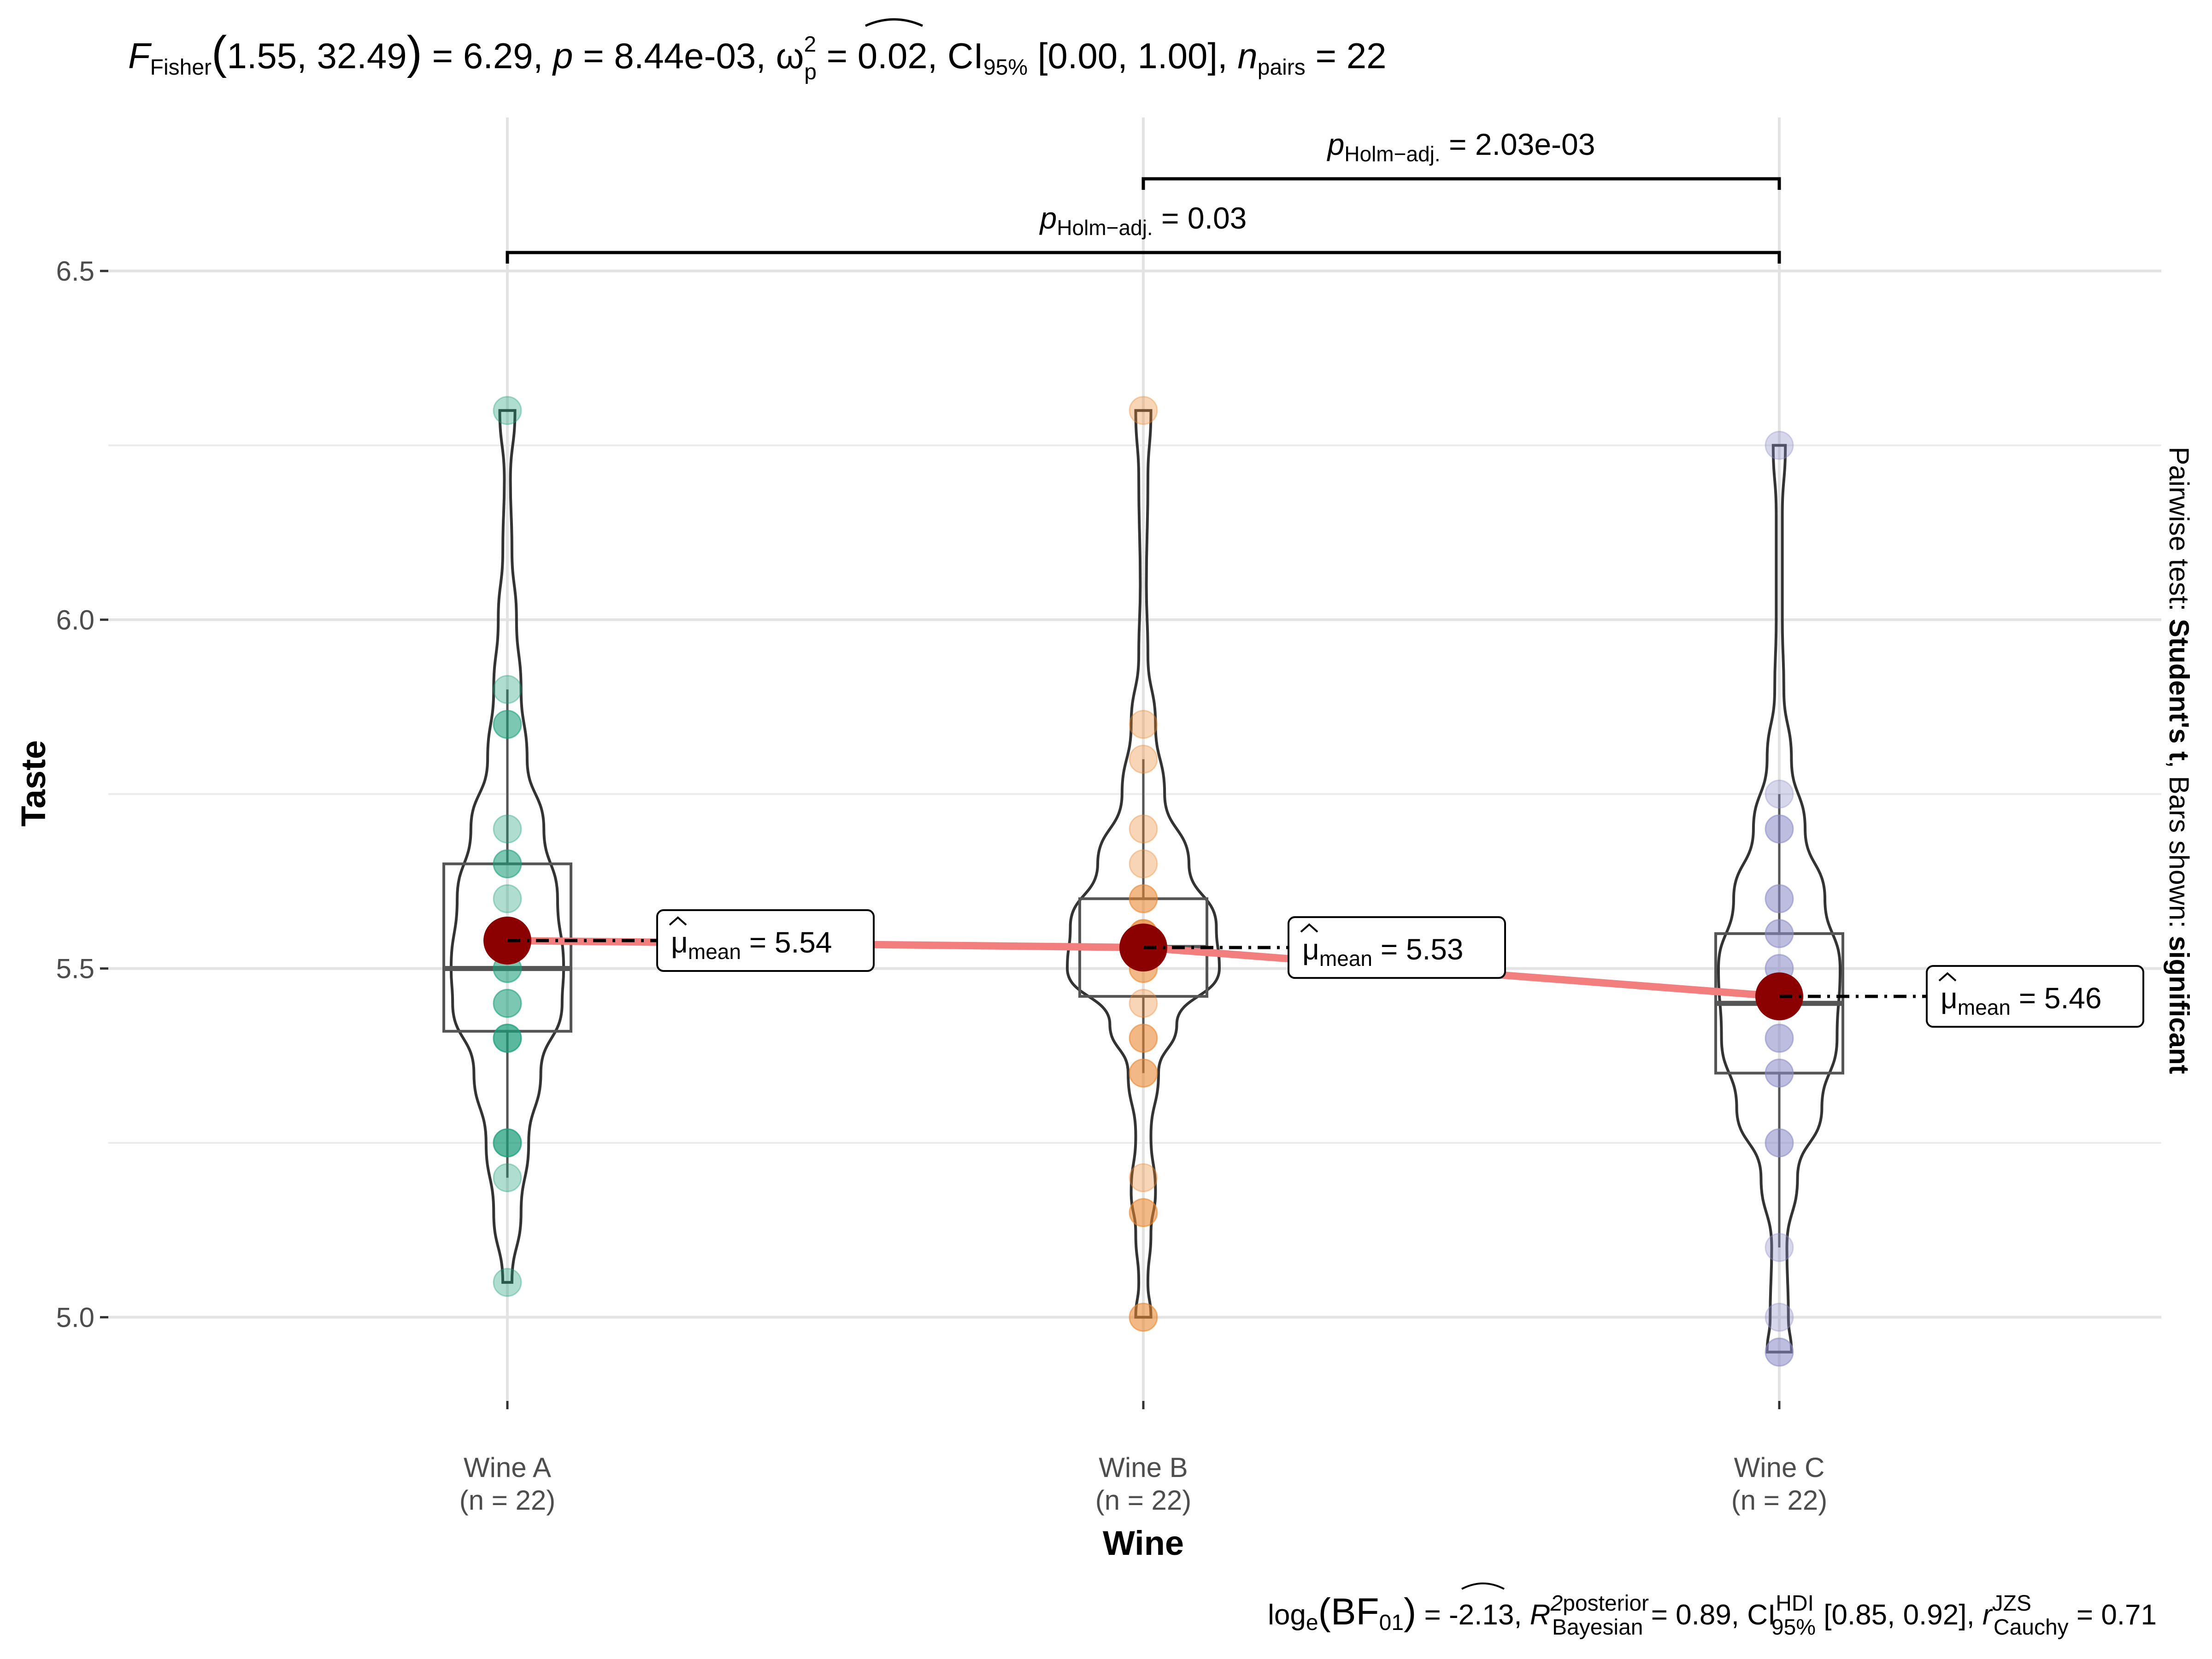 Image resolution: width=2212 pixels, height=1659 pixels. Describe the element at coordinates (316, 55) in the screenshot. I see `subtitle-dfs: 1.55, 32.49` at that location.